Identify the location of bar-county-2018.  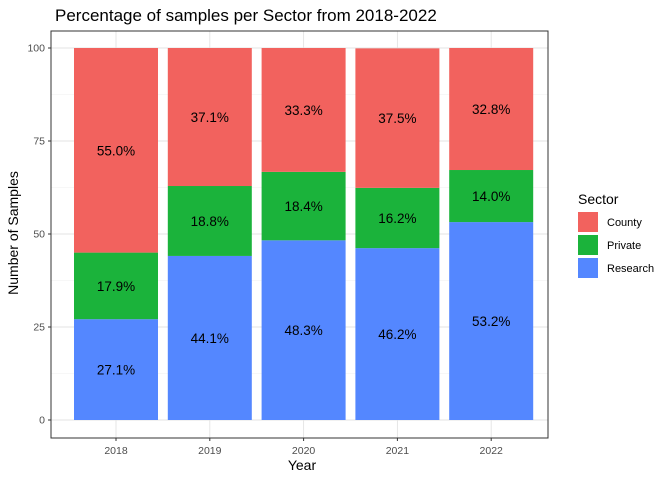
(116, 150).